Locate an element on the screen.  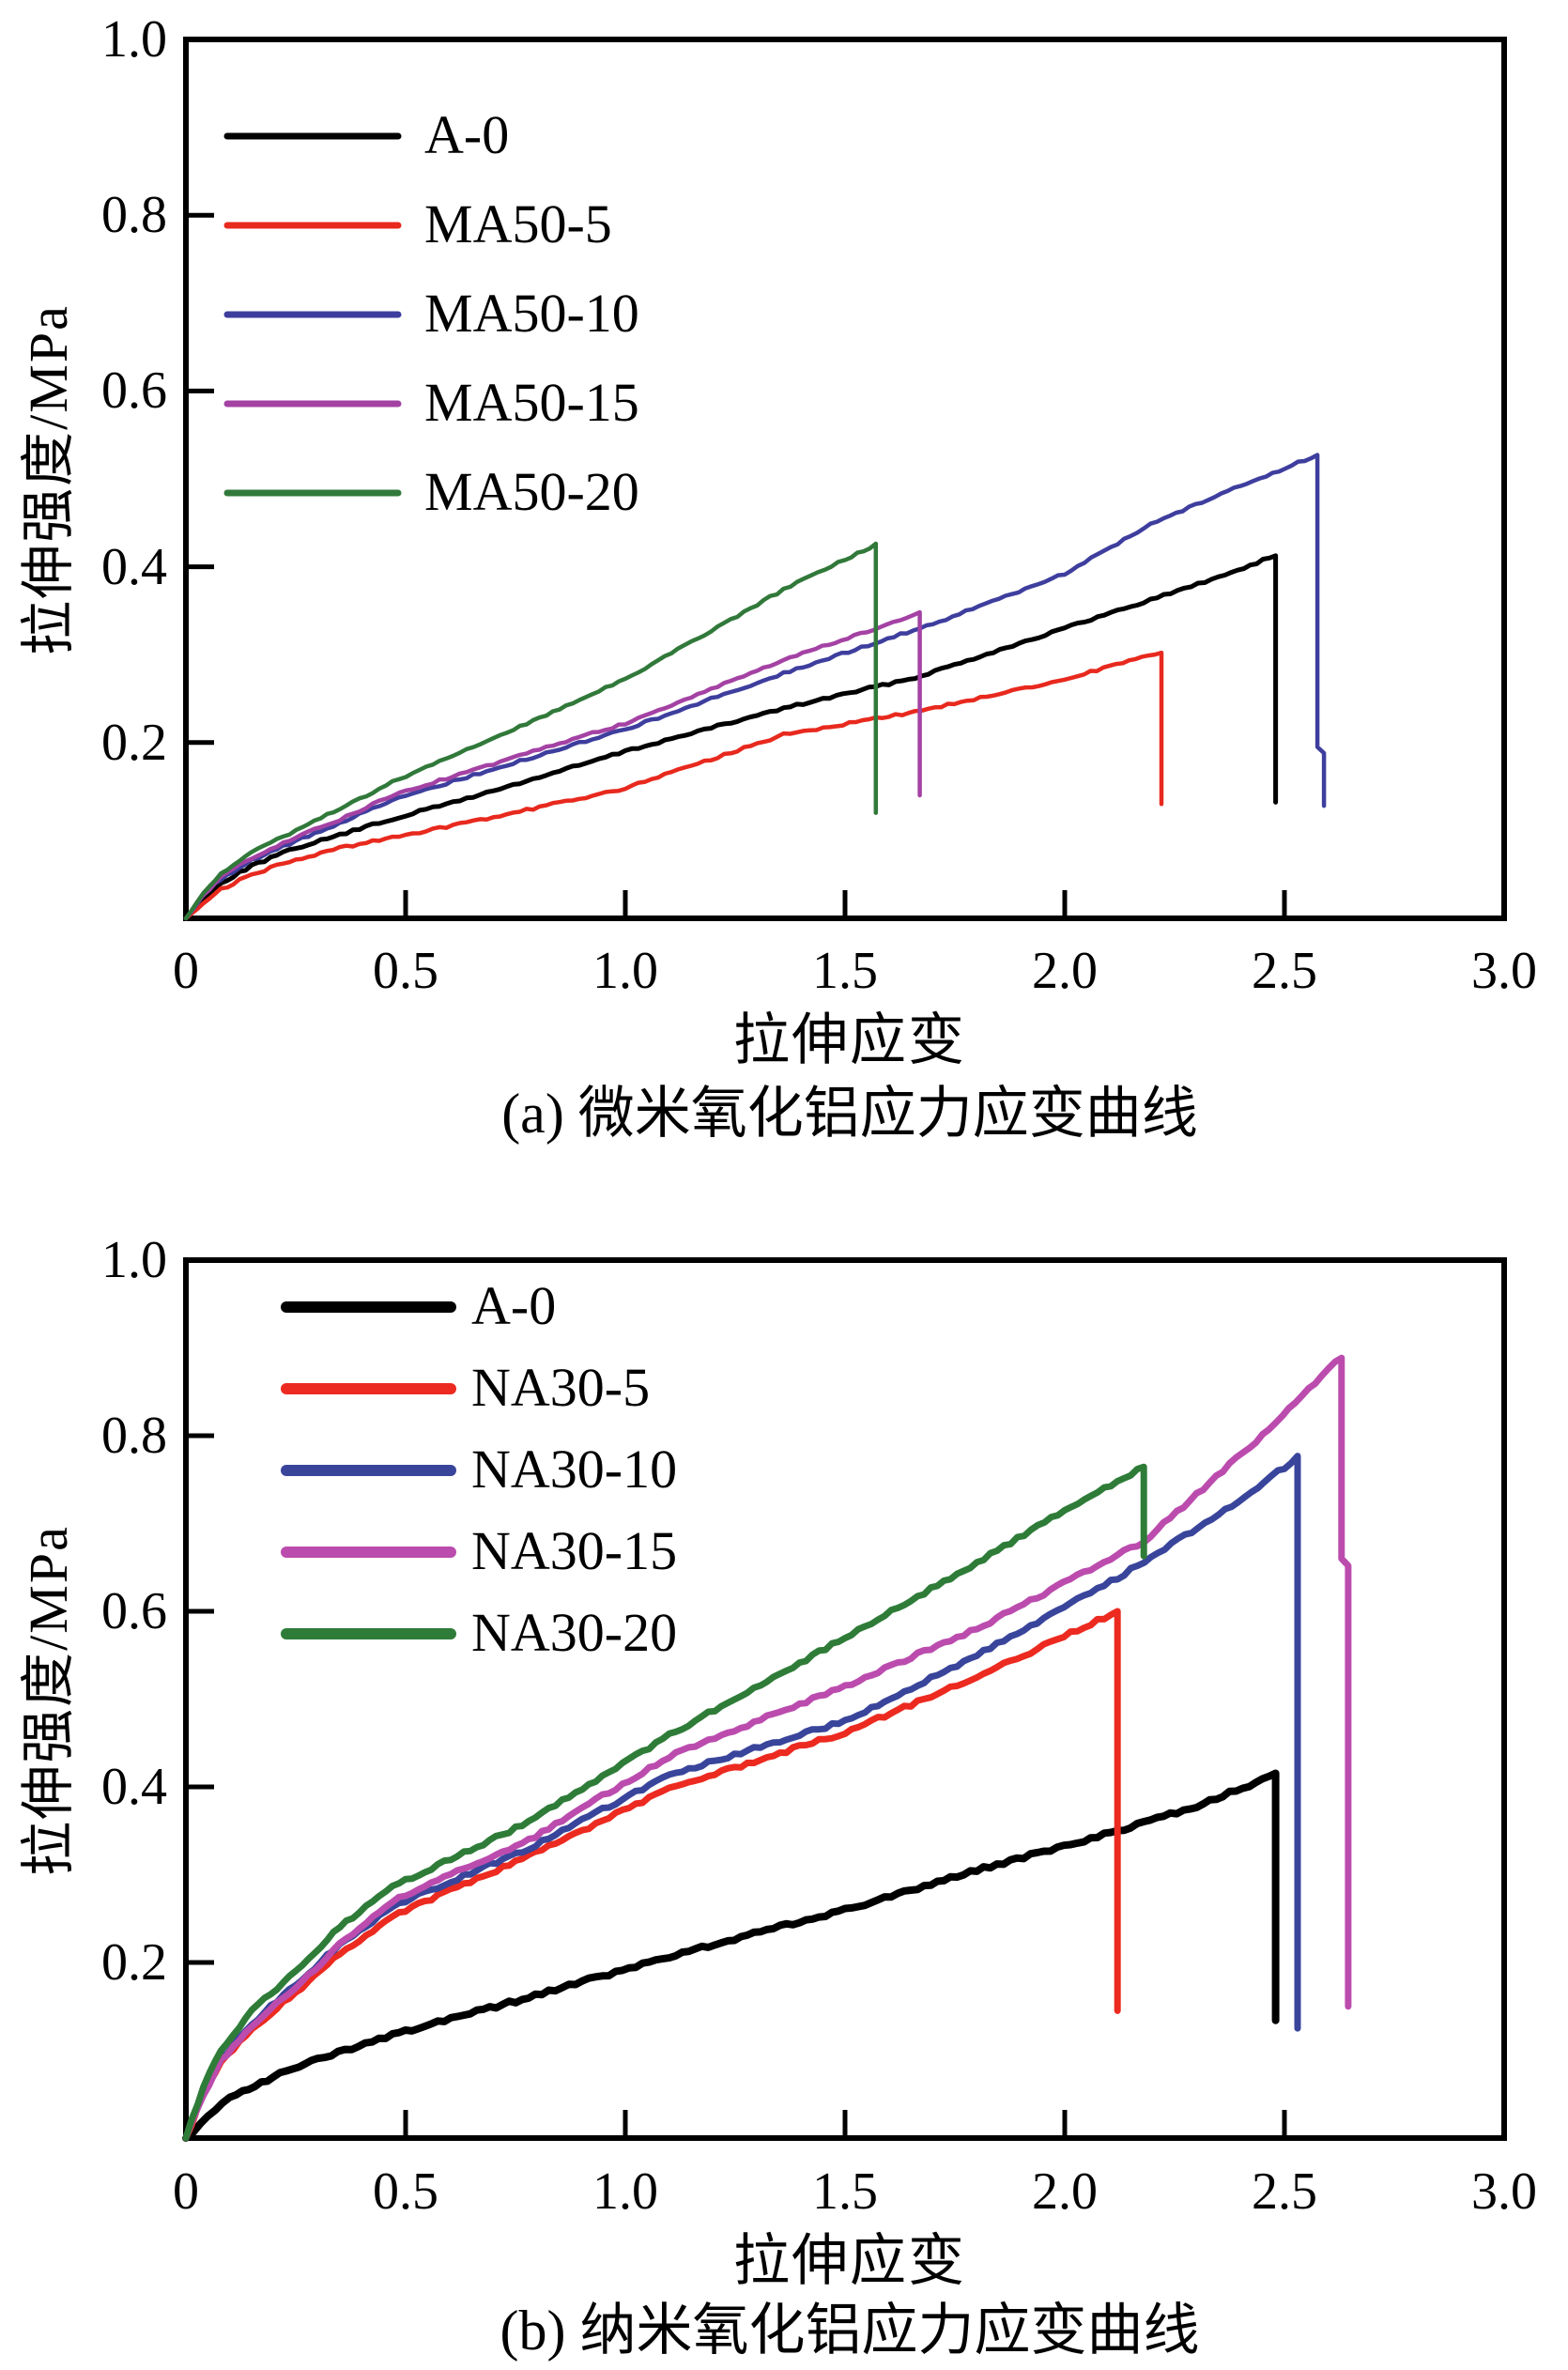
chart-b-legend-label-NA30-10: NA30-10 is located at coordinates (575, 1469).